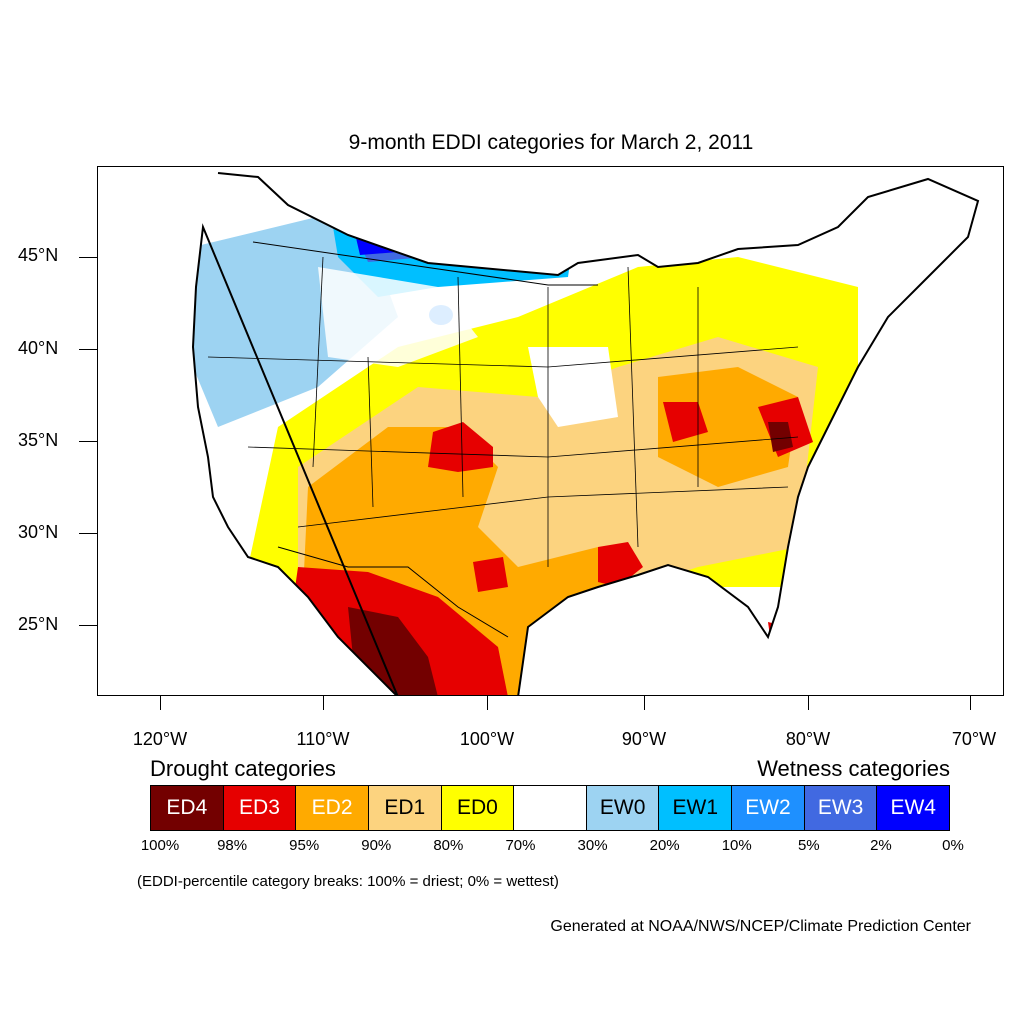  What do you see at coordinates (232, 845) in the screenshot?
I see `percent-break-label: 98%` at bounding box center [232, 845].